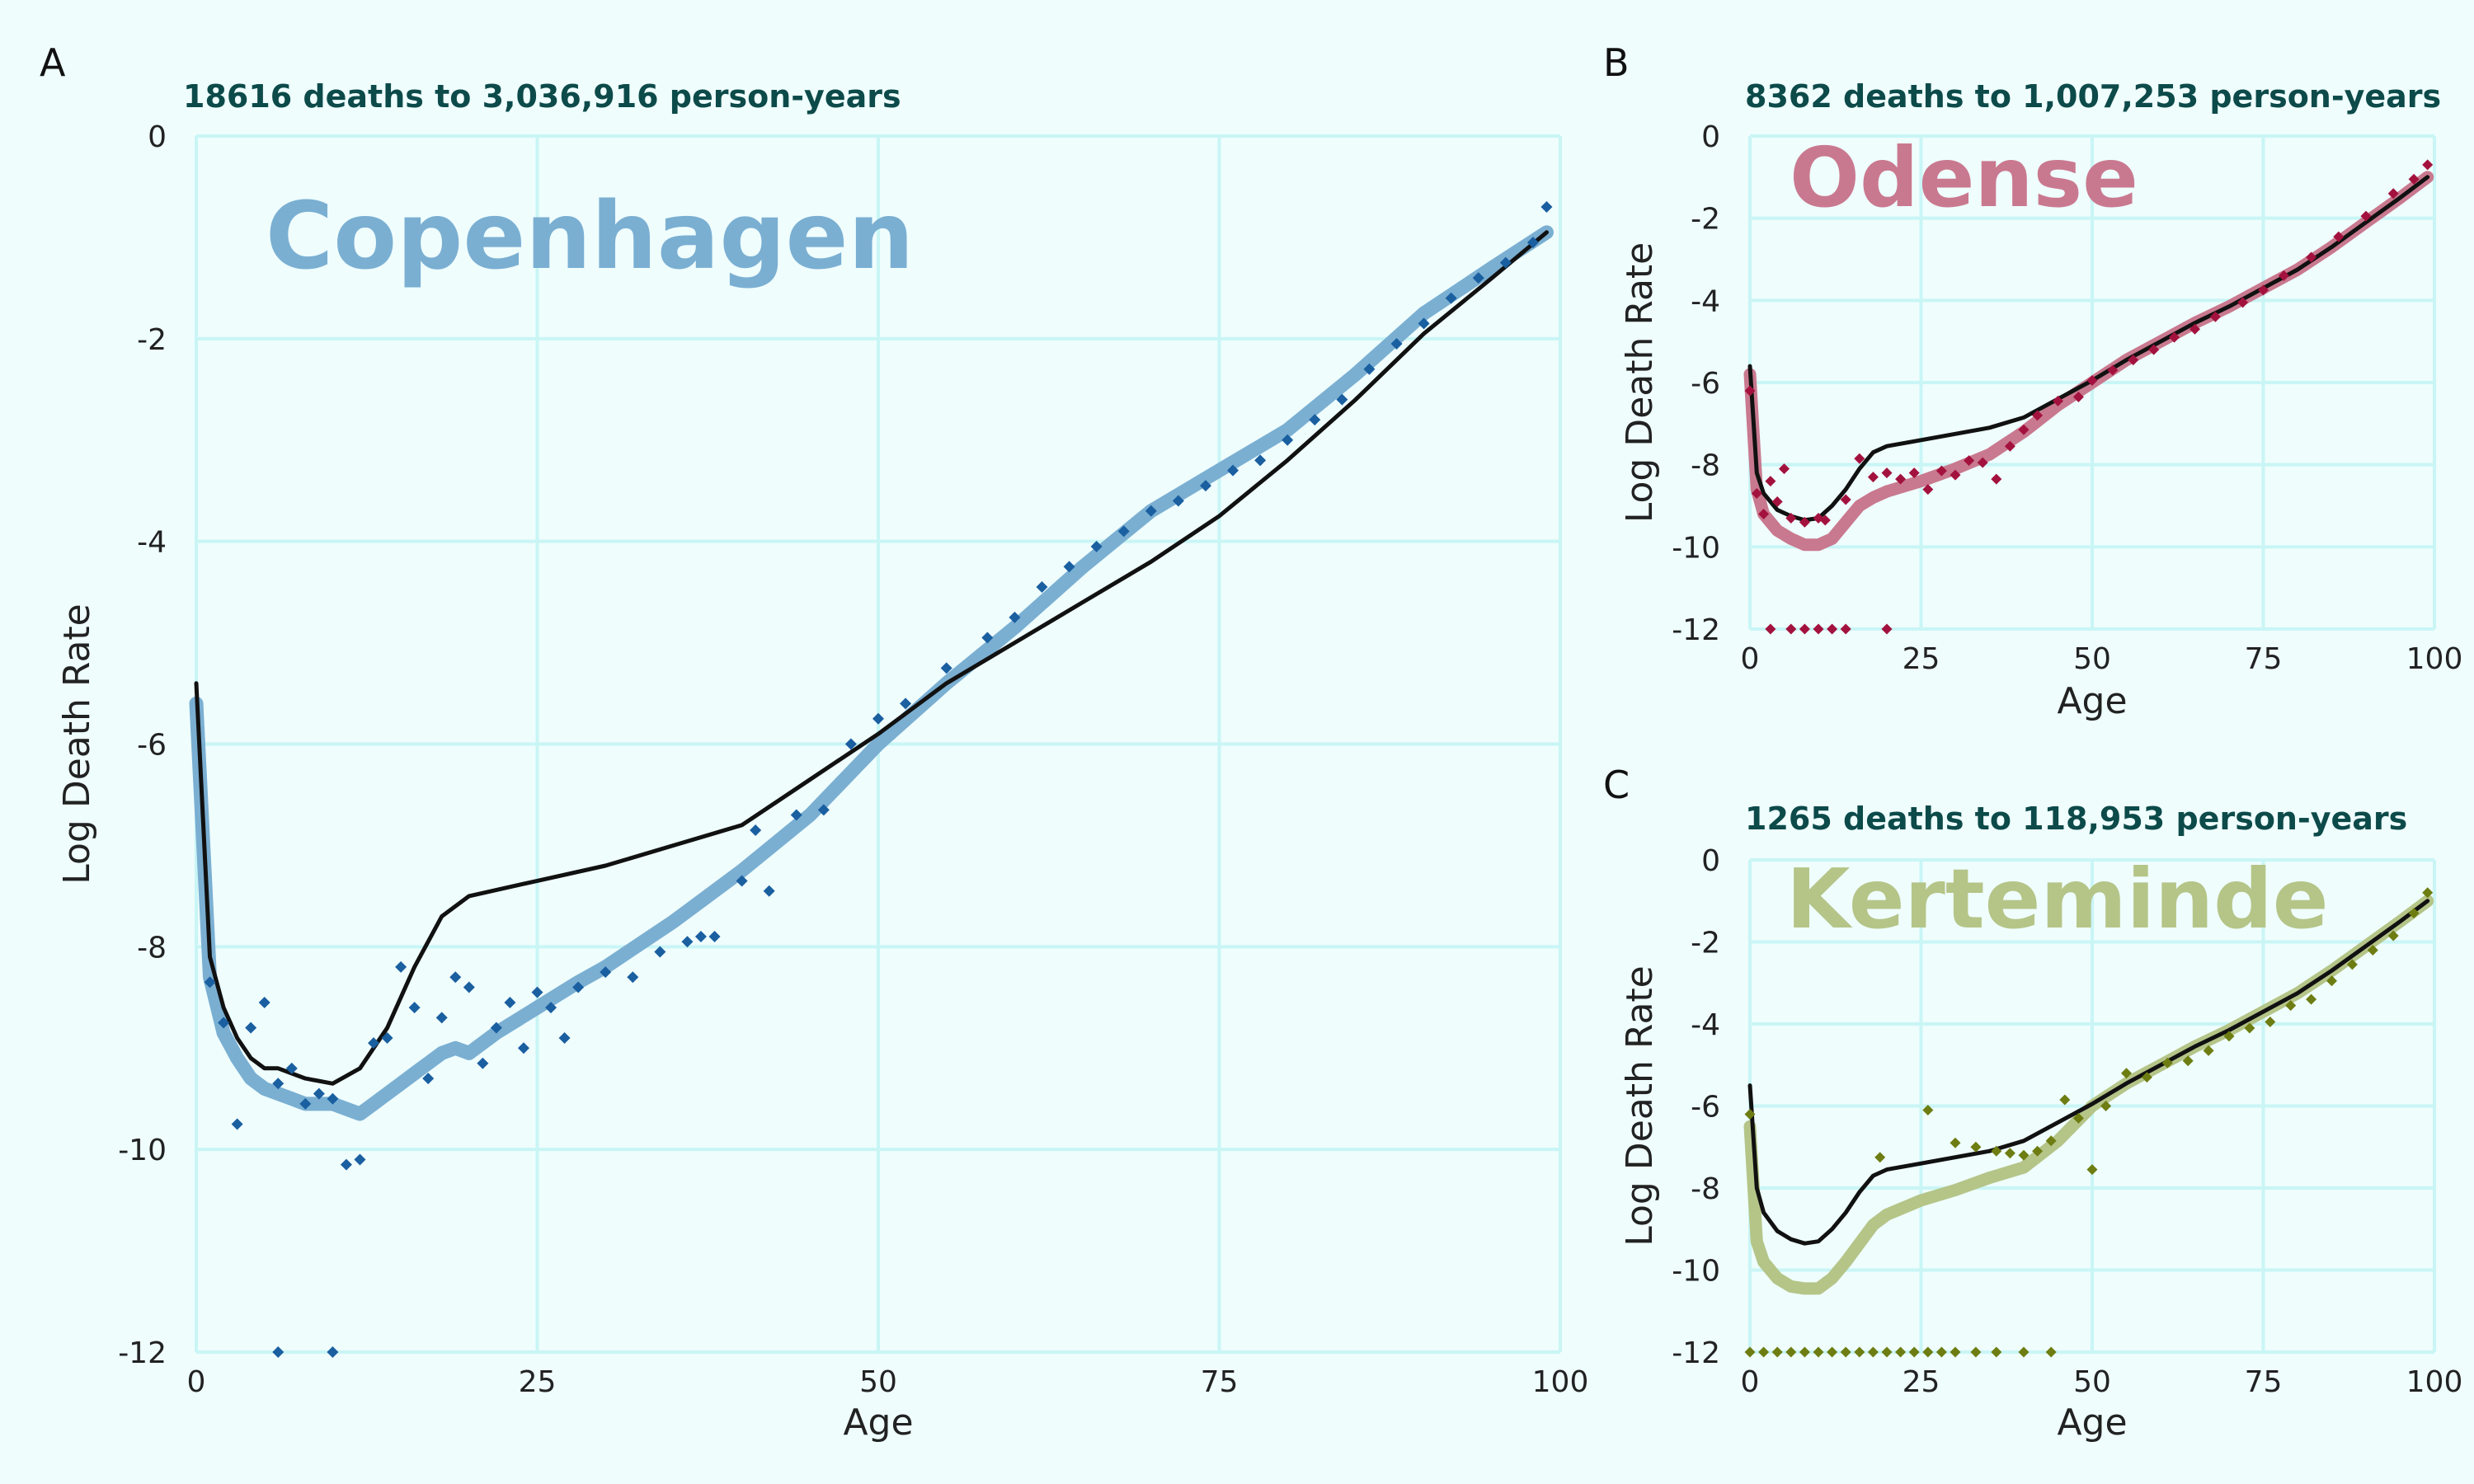  Describe the element at coordinates (1696, 630) in the screenshot. I see `y-tick-label: -12` at that location.